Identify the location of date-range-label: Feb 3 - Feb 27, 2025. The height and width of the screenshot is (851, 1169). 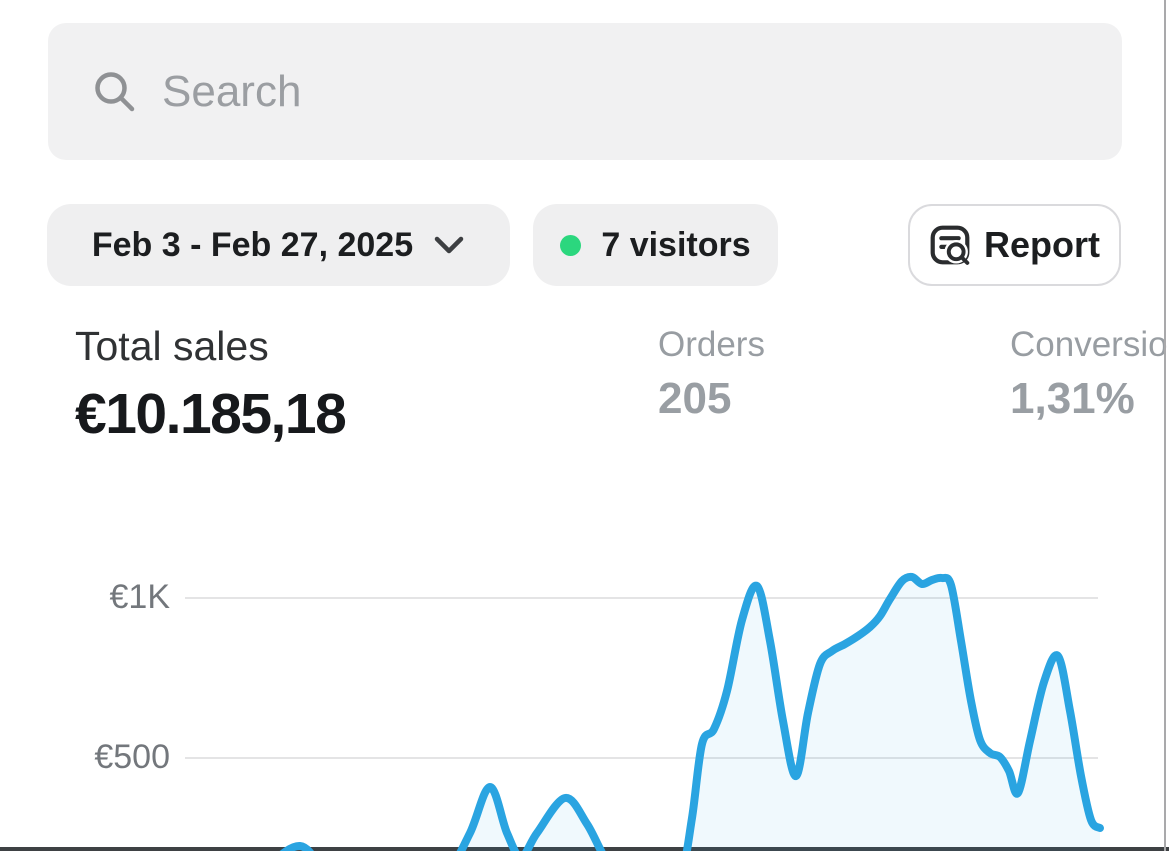
(252, 244).